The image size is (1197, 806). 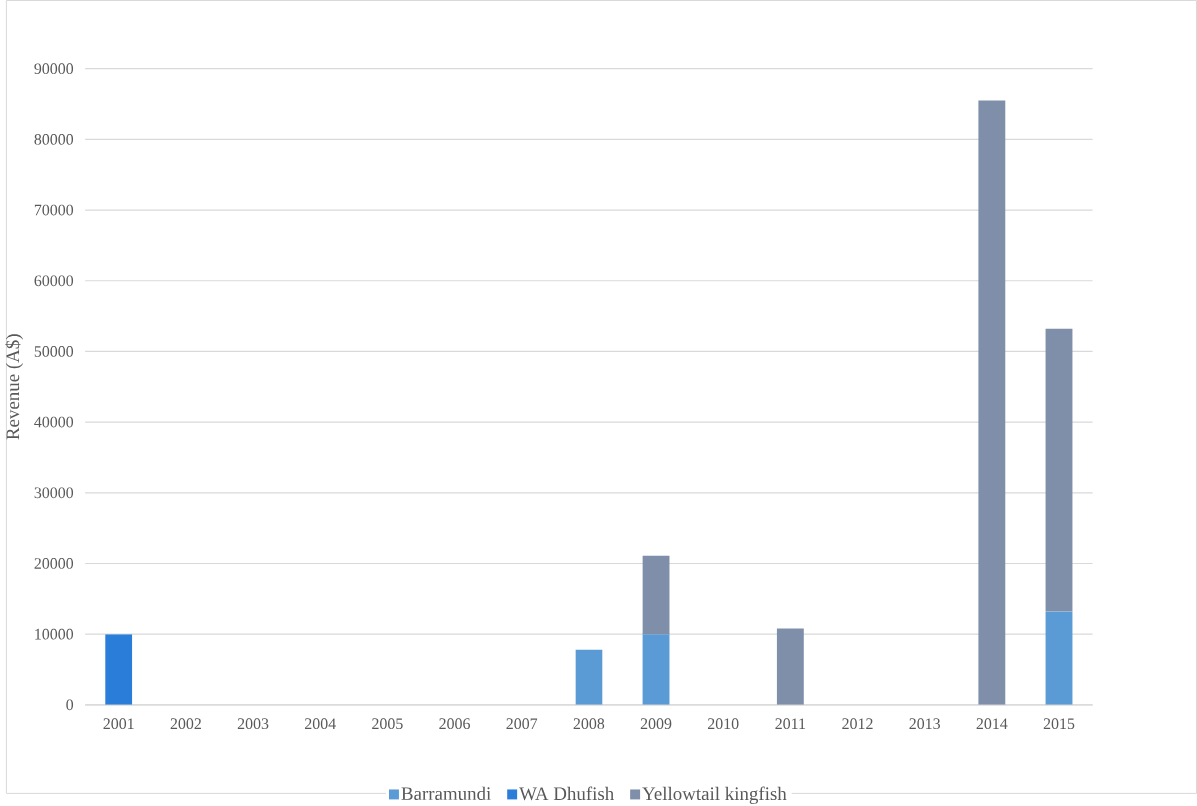 What do you see at coordinates (54, 280) in the screenshot?
I see `y-tick-label: 60000` at bounding box center [54, 280].